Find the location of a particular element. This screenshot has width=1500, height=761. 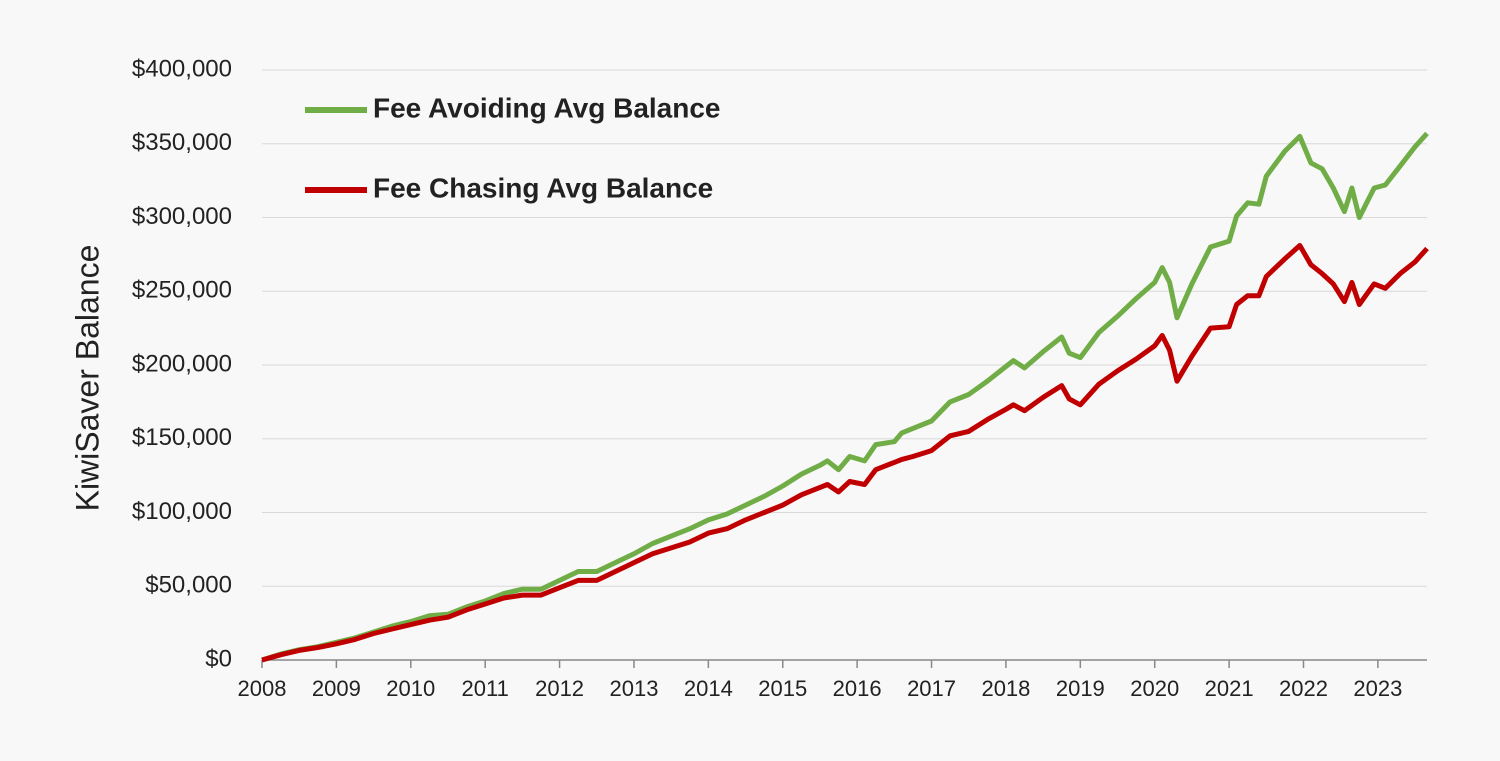

y-tick-label: $300,000 is located at coordinates (182, 216).